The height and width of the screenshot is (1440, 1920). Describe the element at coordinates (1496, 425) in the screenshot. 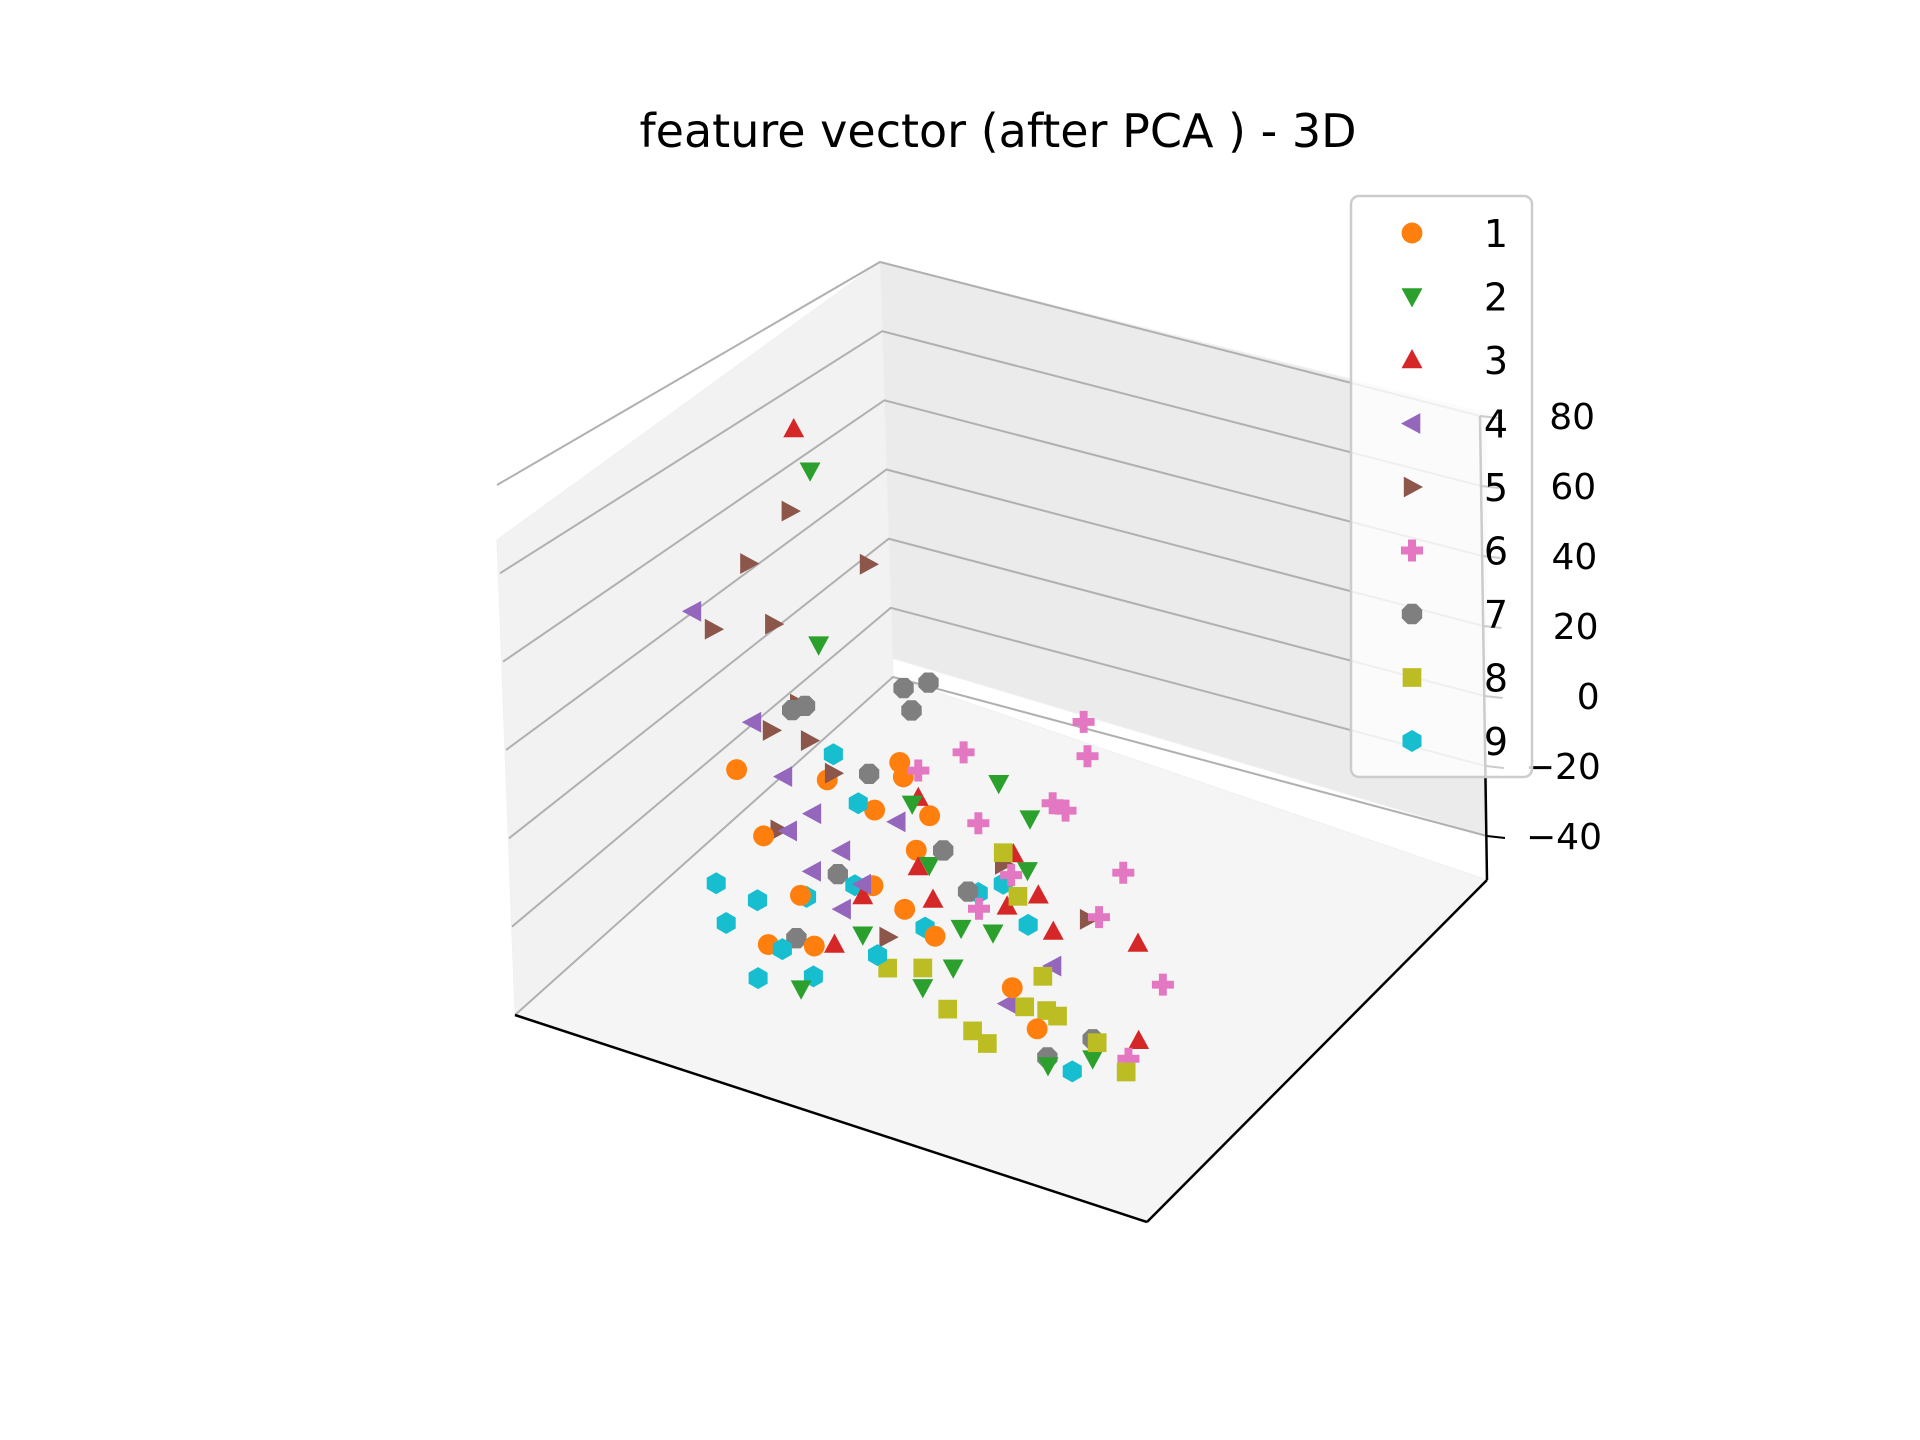

I see `legend-label-4: 4` at that location.